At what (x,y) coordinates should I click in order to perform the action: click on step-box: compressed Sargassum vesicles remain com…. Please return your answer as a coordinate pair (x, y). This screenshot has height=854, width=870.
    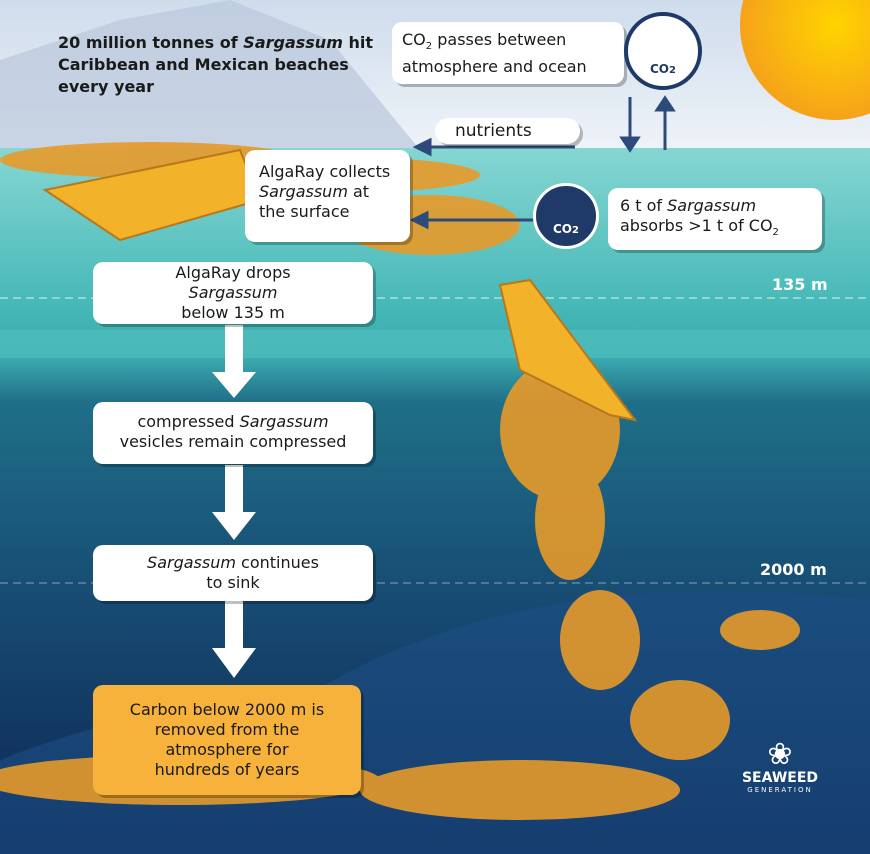
    Looking at the image, I should click on (233, 433).